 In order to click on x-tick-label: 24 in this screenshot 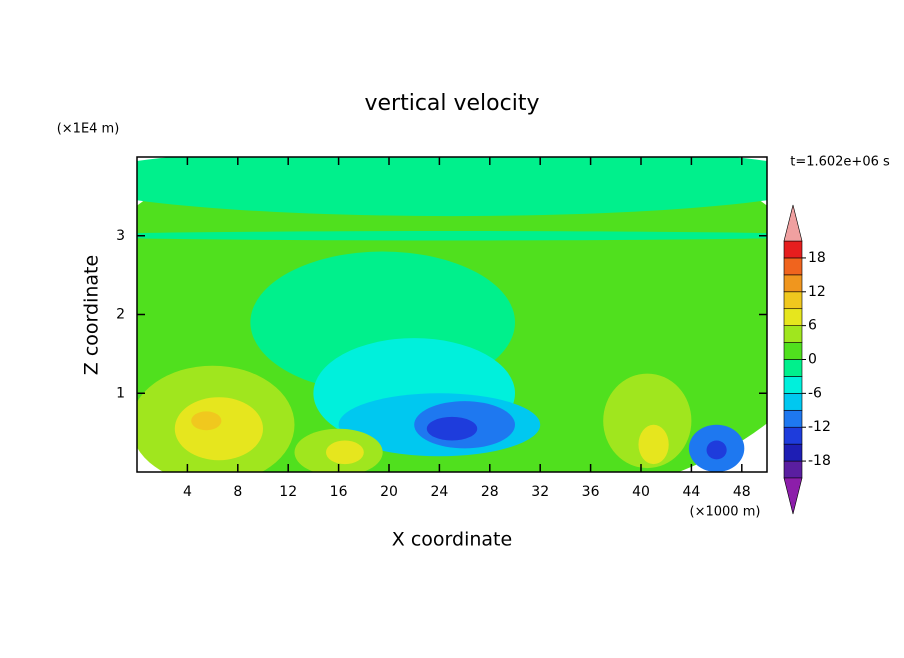, I will do `click(439, 492)`.